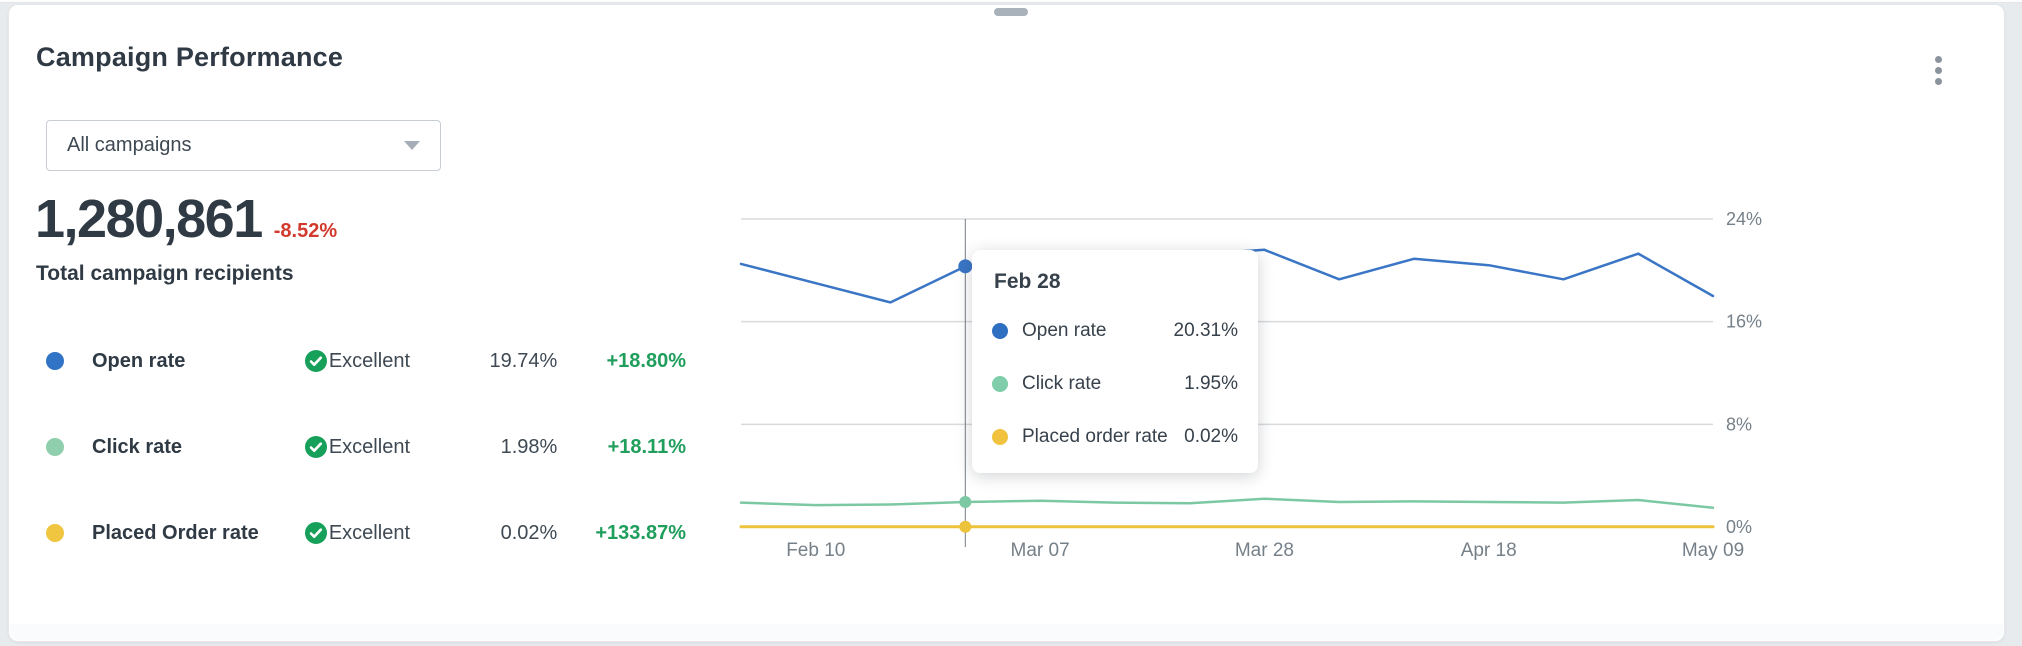 The width and height of the screenshot is (2022, 646). Describe the element at coordinates (1011, 1) in the screenshot. I see `page-top-edge` at that location.